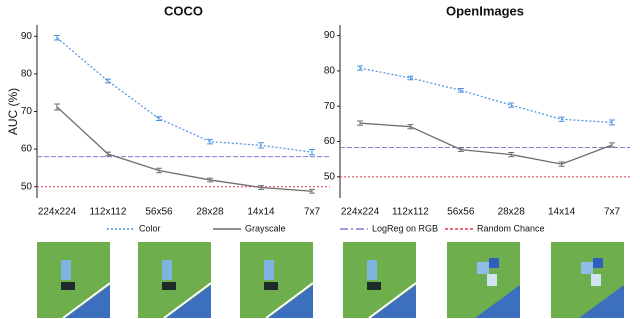 The width and height of the screenshot is (640, 319). Describe the element at coordinates (150, 228) in the screenshot. I see `legend-label: Color` at that location.